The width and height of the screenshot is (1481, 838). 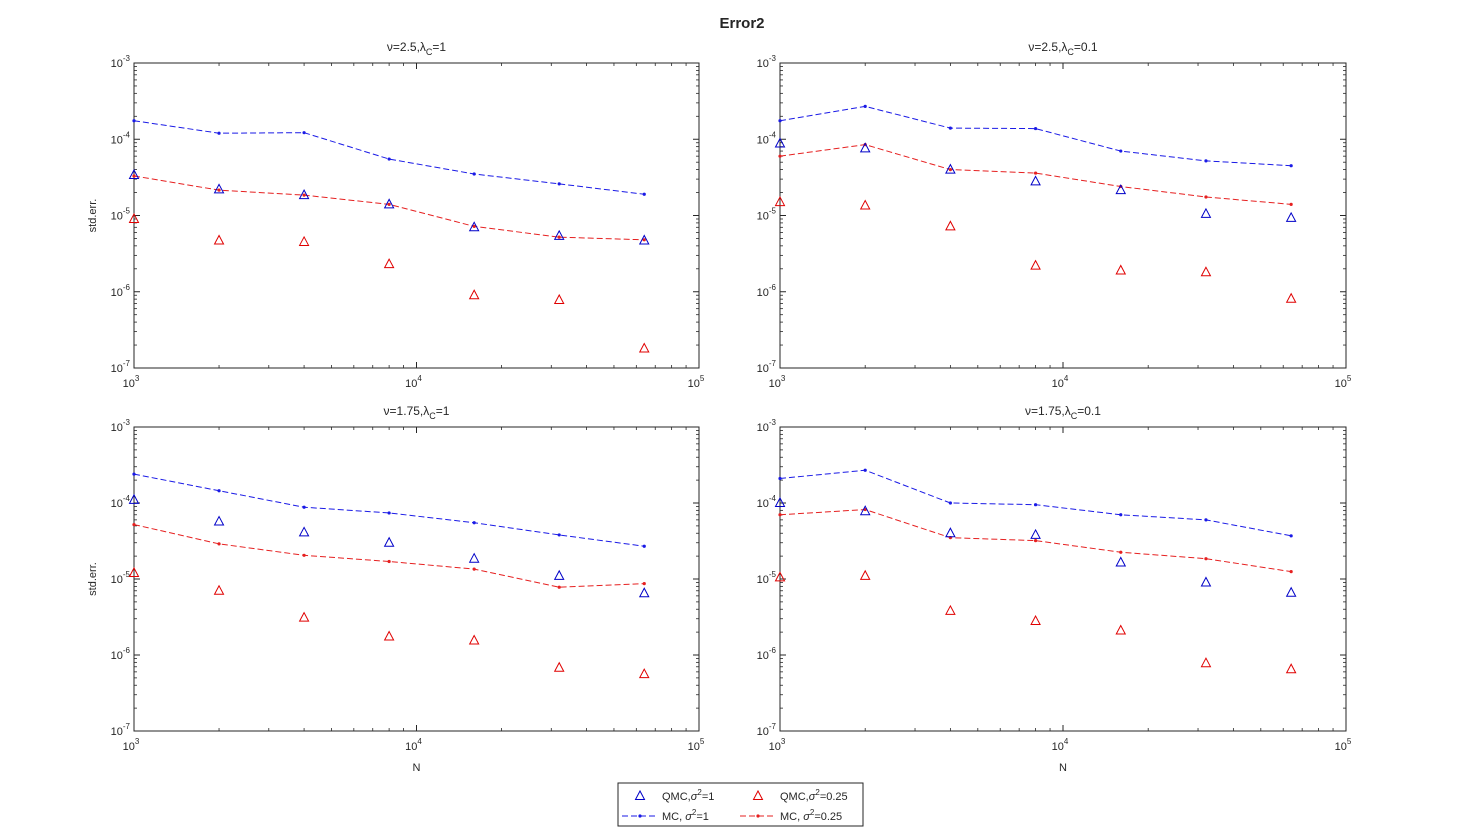 What do you see at coordinates (688, 795) in the screenshot?
I see `legend-label: QMC,σ2=1` at bounding box center [688, 795].